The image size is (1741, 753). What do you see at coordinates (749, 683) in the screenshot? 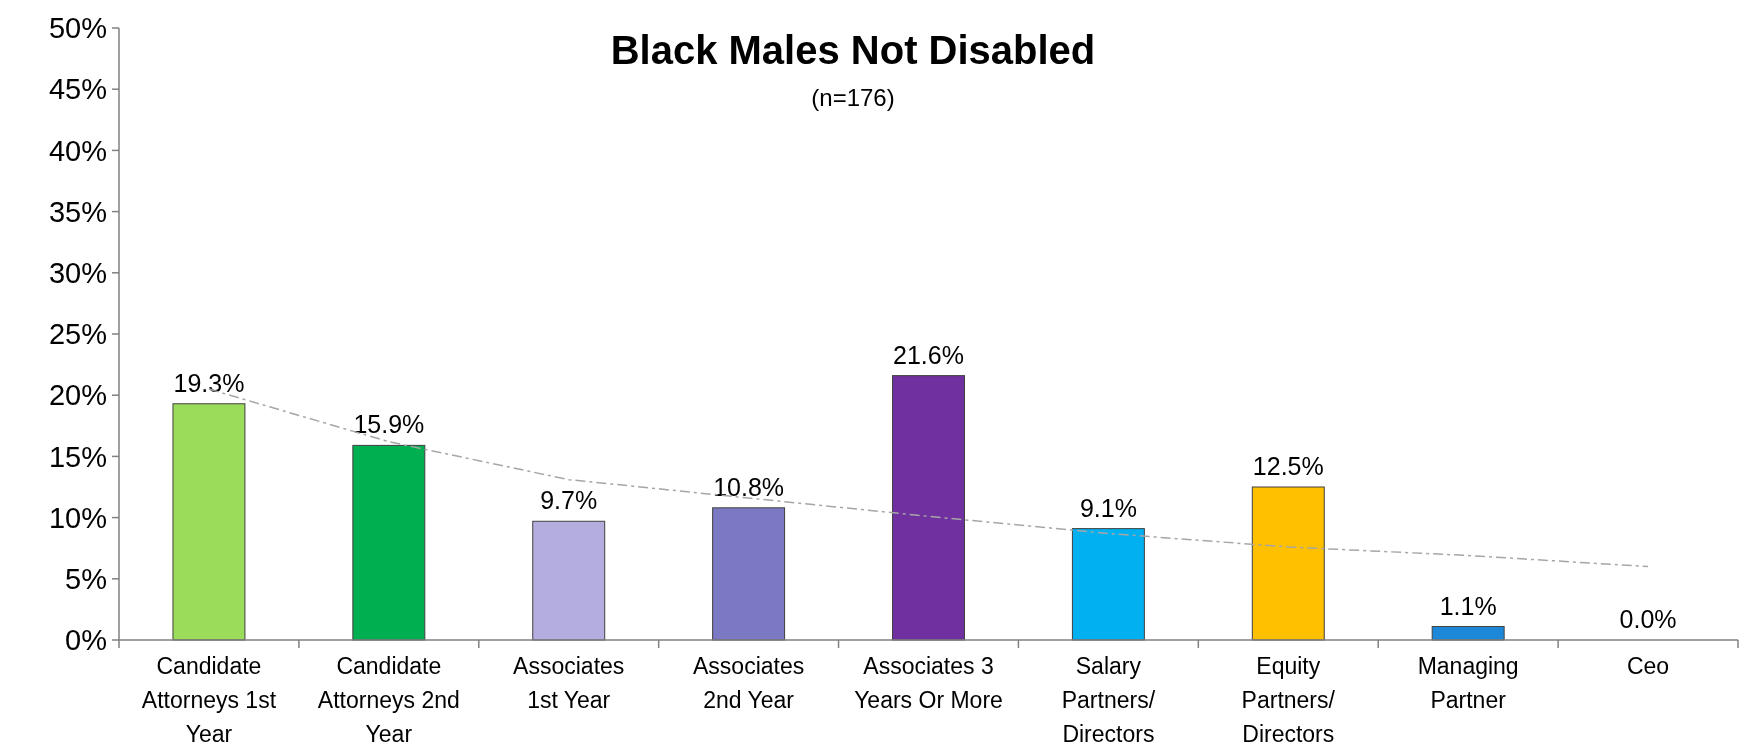
I see `x-tick-label: Associates 2nd Year` at bounding box center [749, 683].